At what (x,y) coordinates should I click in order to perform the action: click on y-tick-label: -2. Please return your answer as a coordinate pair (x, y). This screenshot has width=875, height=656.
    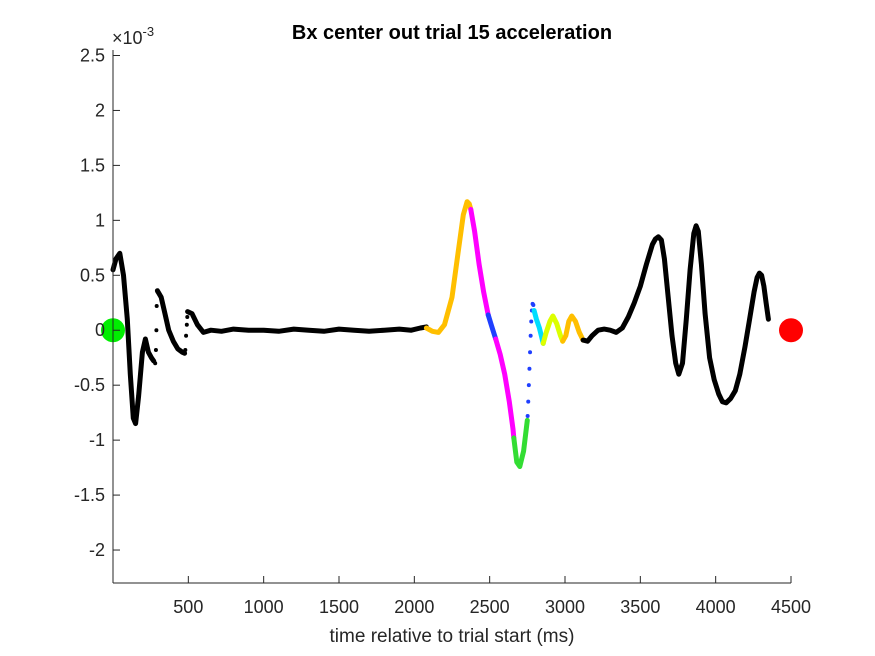
    Looking at the image, I should click on (97, 550).